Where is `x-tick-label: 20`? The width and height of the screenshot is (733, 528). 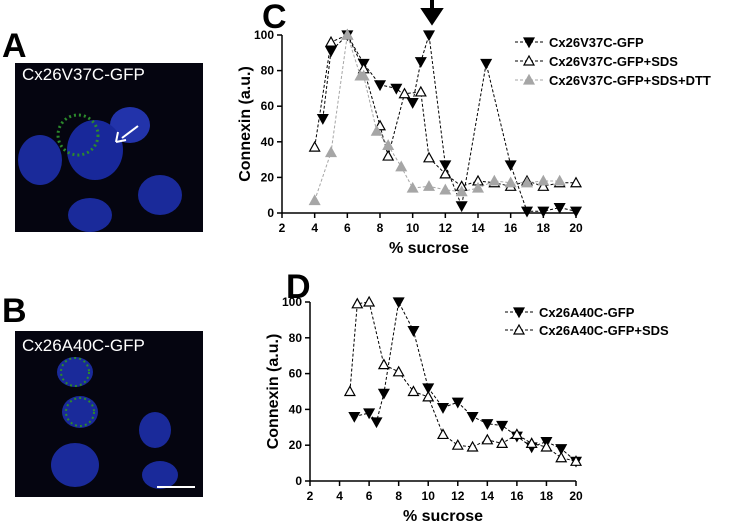
x-tick-label: 20 is located at coordinates (576, 228).